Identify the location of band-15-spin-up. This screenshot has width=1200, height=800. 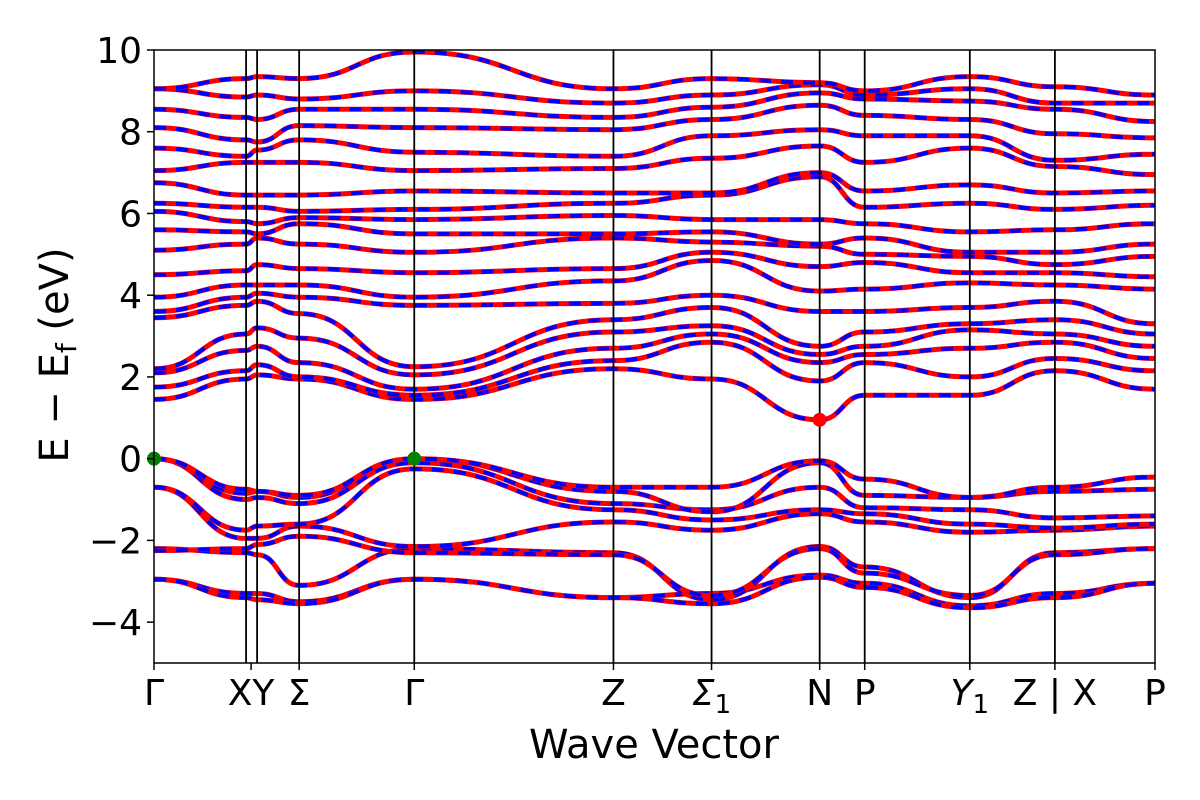
(654, 279).